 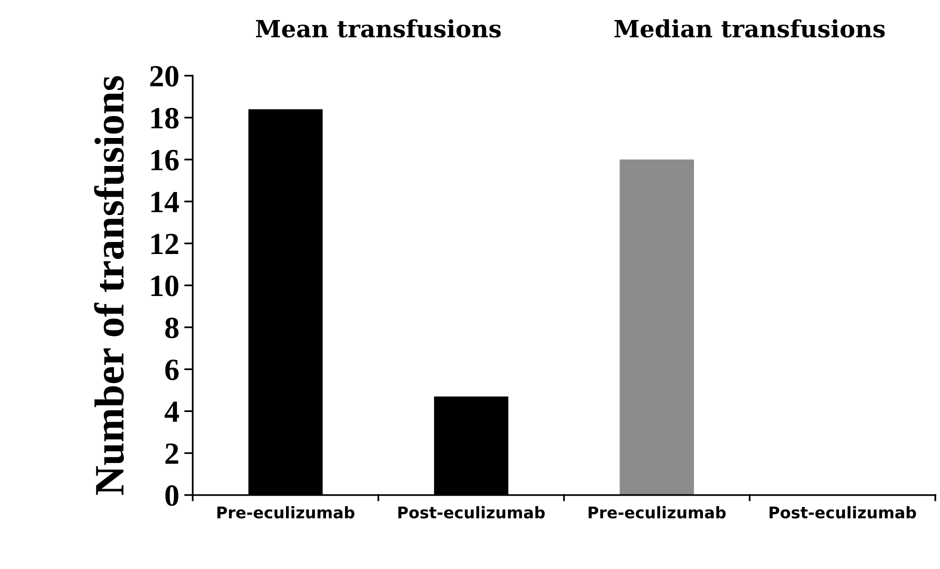 What do you see at coordinates (172, 370) in the screenshot?
I see `y-tick-label: 6` at bounding box center [172, 370].